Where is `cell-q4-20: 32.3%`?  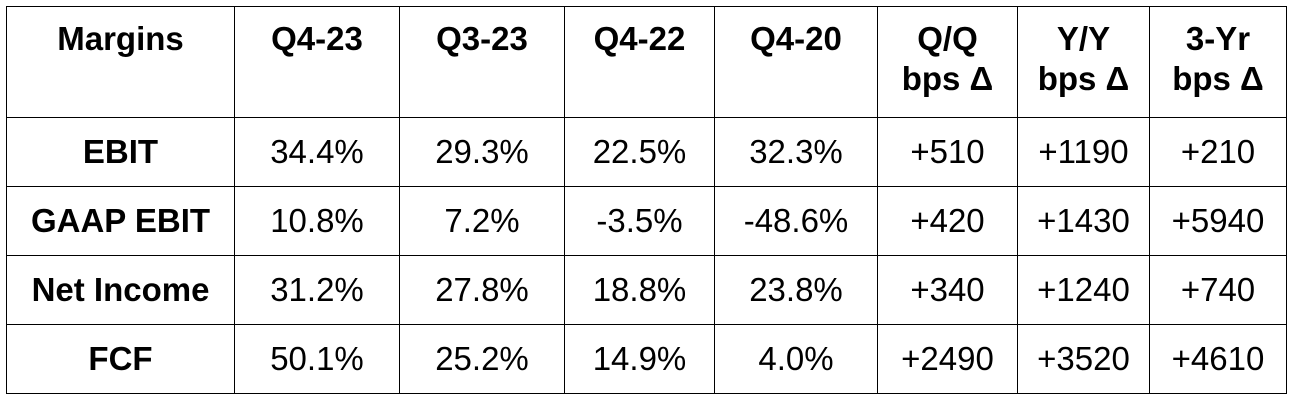
cell-q4-20: 32.3% is located at coordinates (796, 152).